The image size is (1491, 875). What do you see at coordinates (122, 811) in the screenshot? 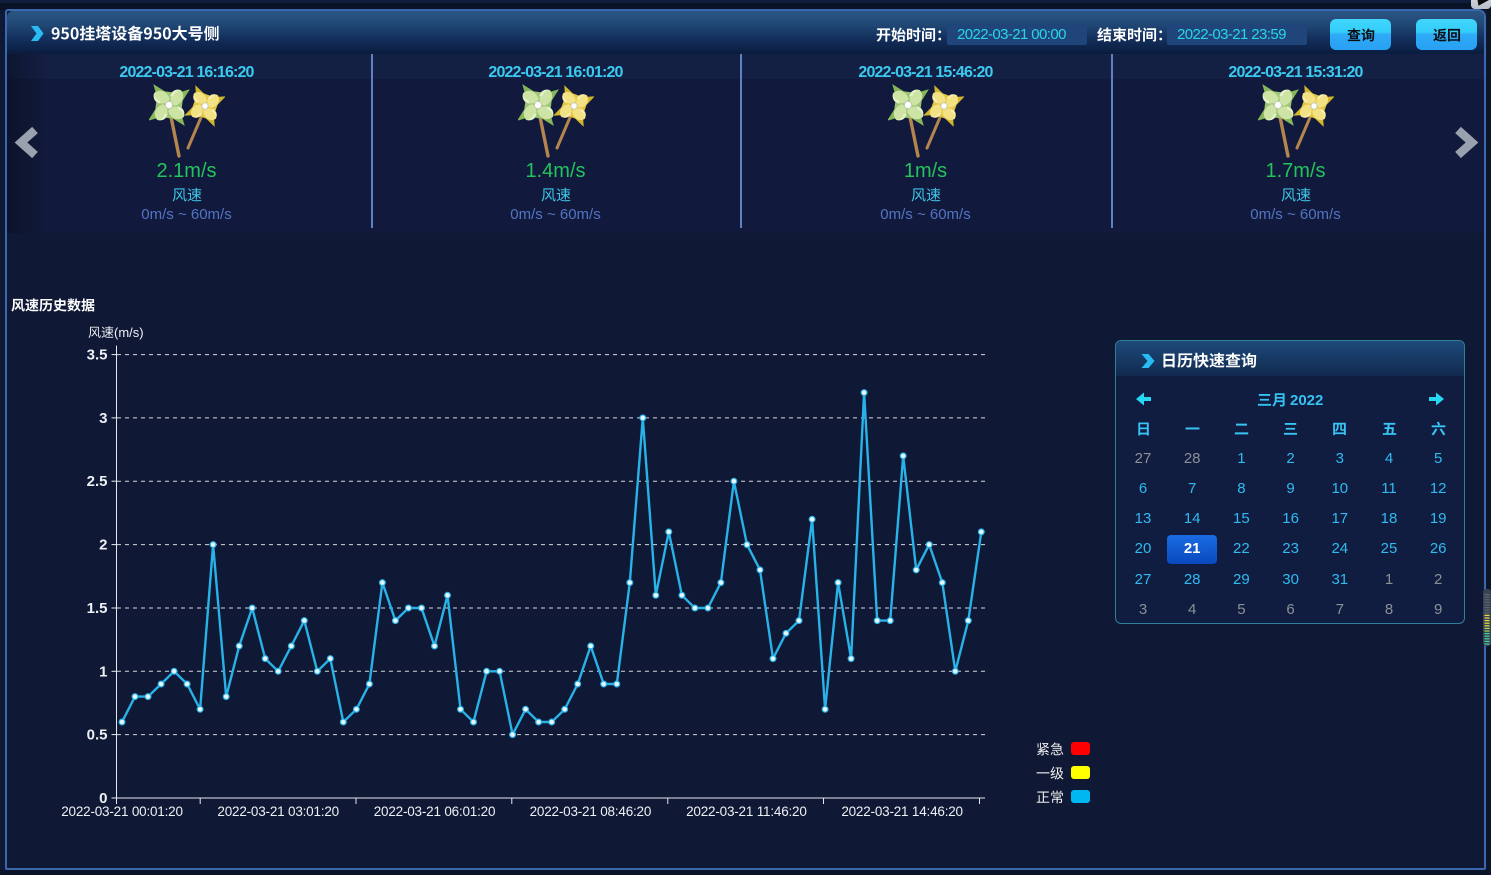
I see `svg-text: 2022-03-21 00:01:20` at bounding box center [122, 811].